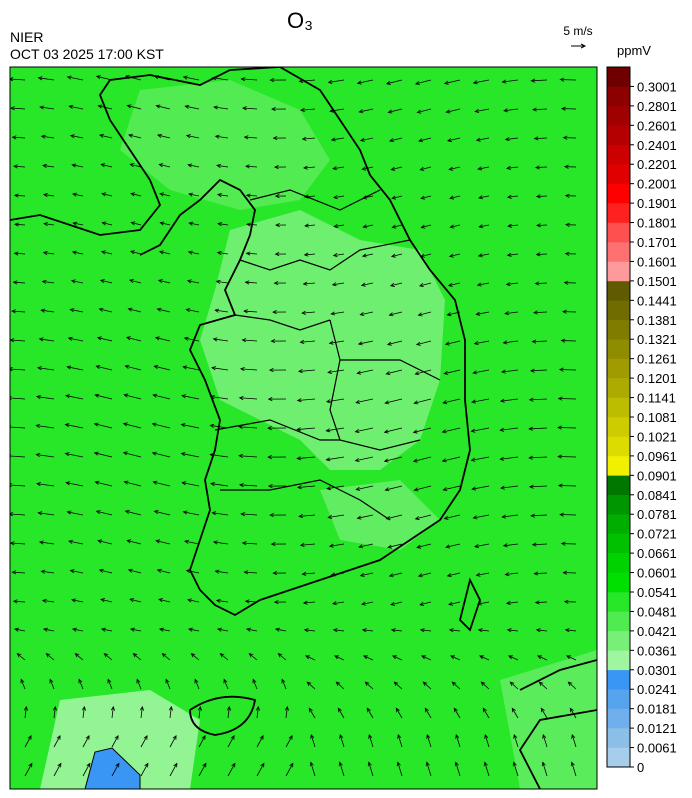  I want to click on colorbar-label: 0.1201, so click(657, 378).